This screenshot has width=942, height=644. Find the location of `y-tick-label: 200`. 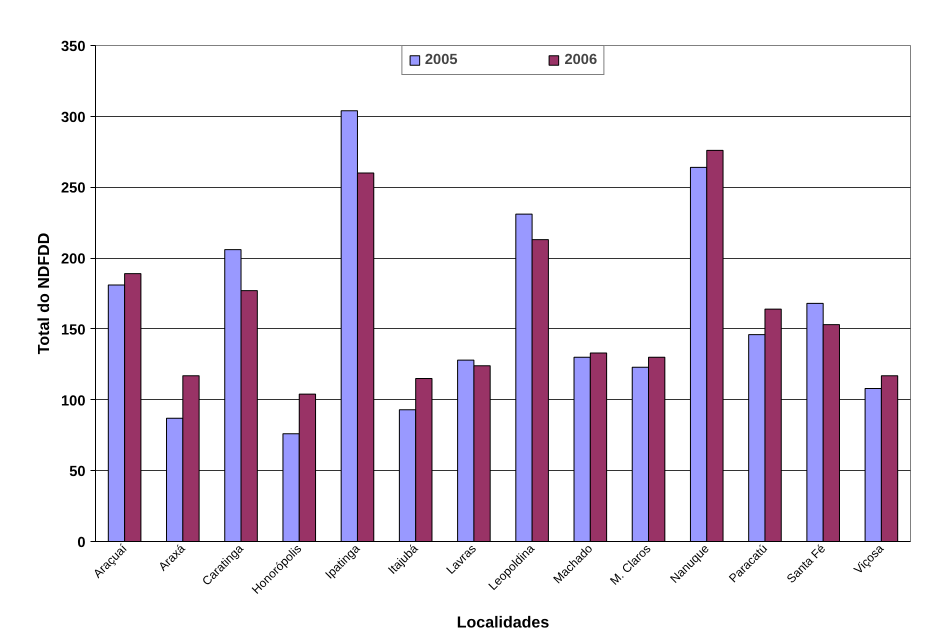

y-tick-label: 200 is located at coordinates (73, 260).